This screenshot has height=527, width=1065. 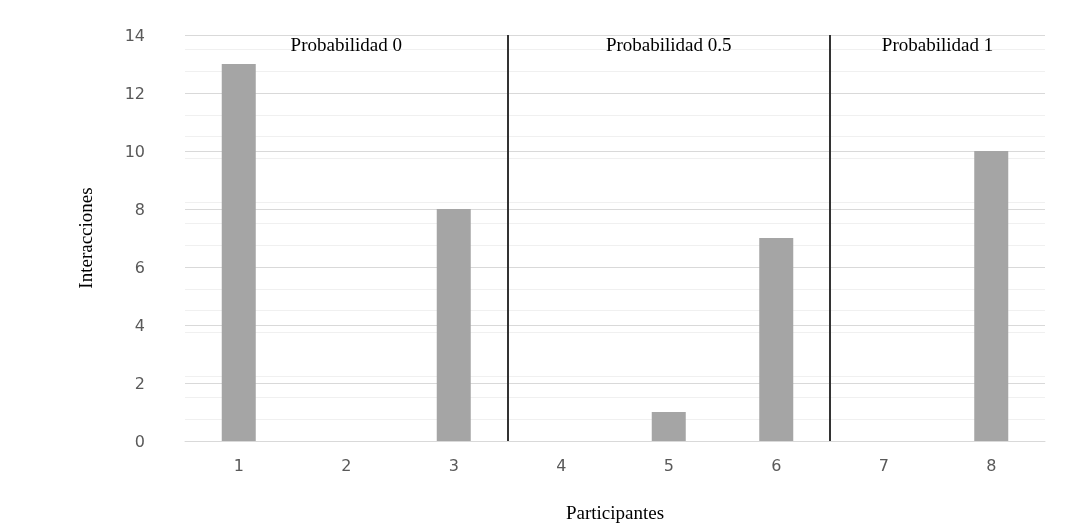 I want to click on y-tick-label: 10, so click(x=134, y=151).